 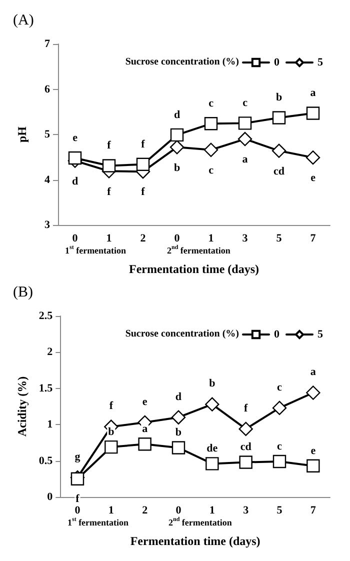 I want to click on y-tick-label: 2, so click(x=50, y=352).